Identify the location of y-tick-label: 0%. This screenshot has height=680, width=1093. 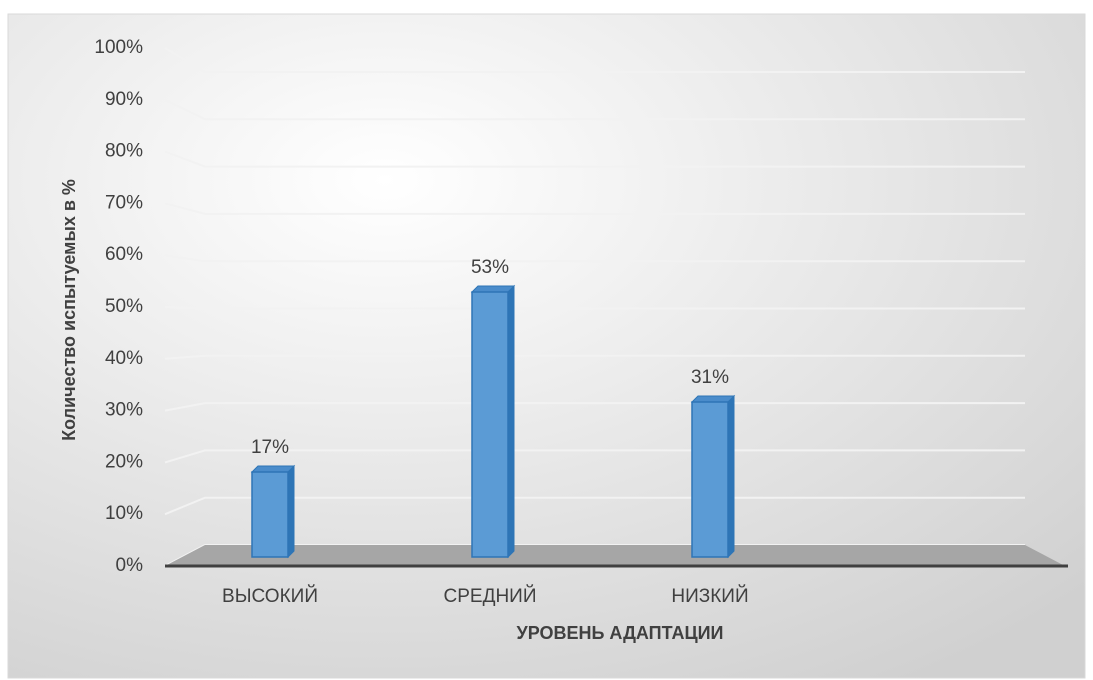
(130, 565).